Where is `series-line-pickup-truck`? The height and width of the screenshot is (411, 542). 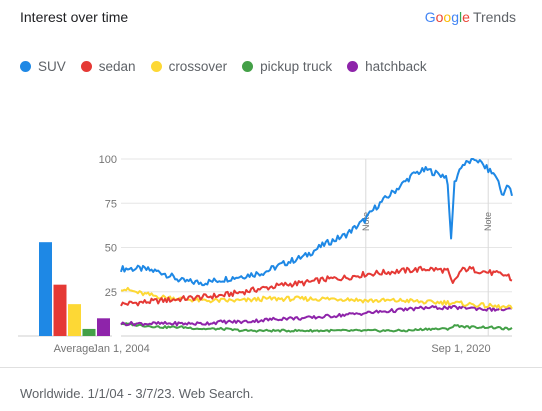 series-line-pickup-truck is located at coordinates (316, 327).